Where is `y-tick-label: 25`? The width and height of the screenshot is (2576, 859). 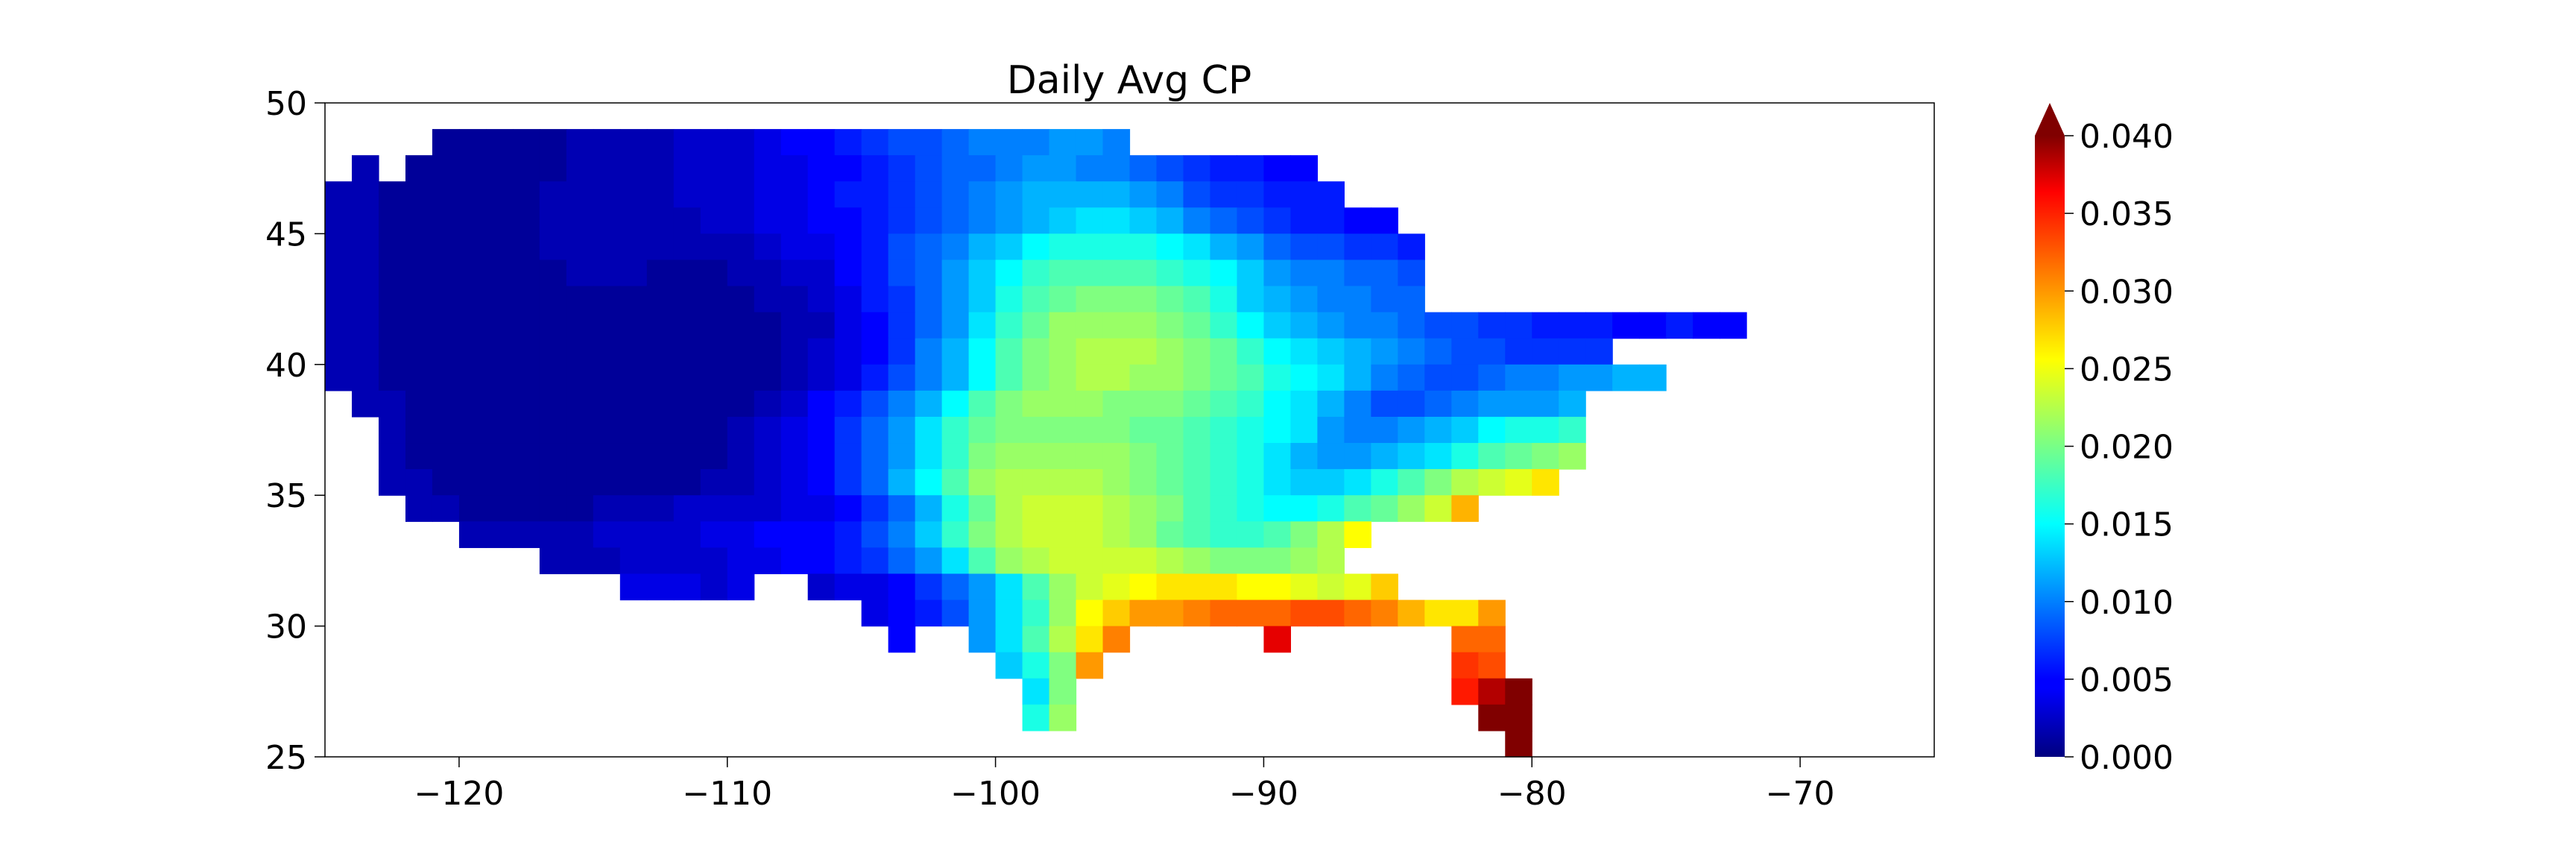
y-tick-label: 25 is located at coordinates (286, 758).